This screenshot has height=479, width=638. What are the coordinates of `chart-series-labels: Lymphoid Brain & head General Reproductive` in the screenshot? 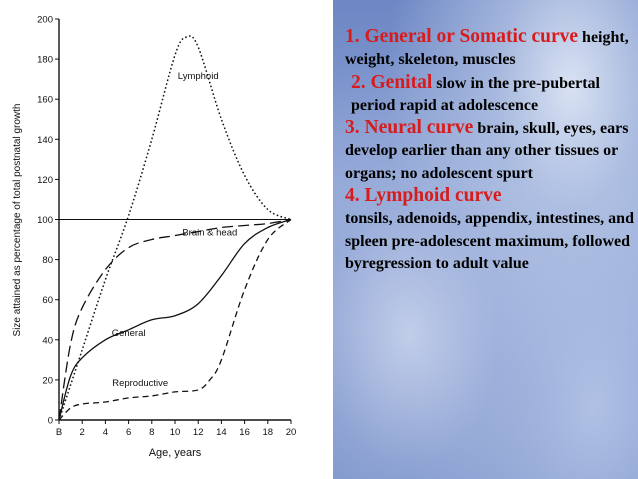 It's located at (175, 230).